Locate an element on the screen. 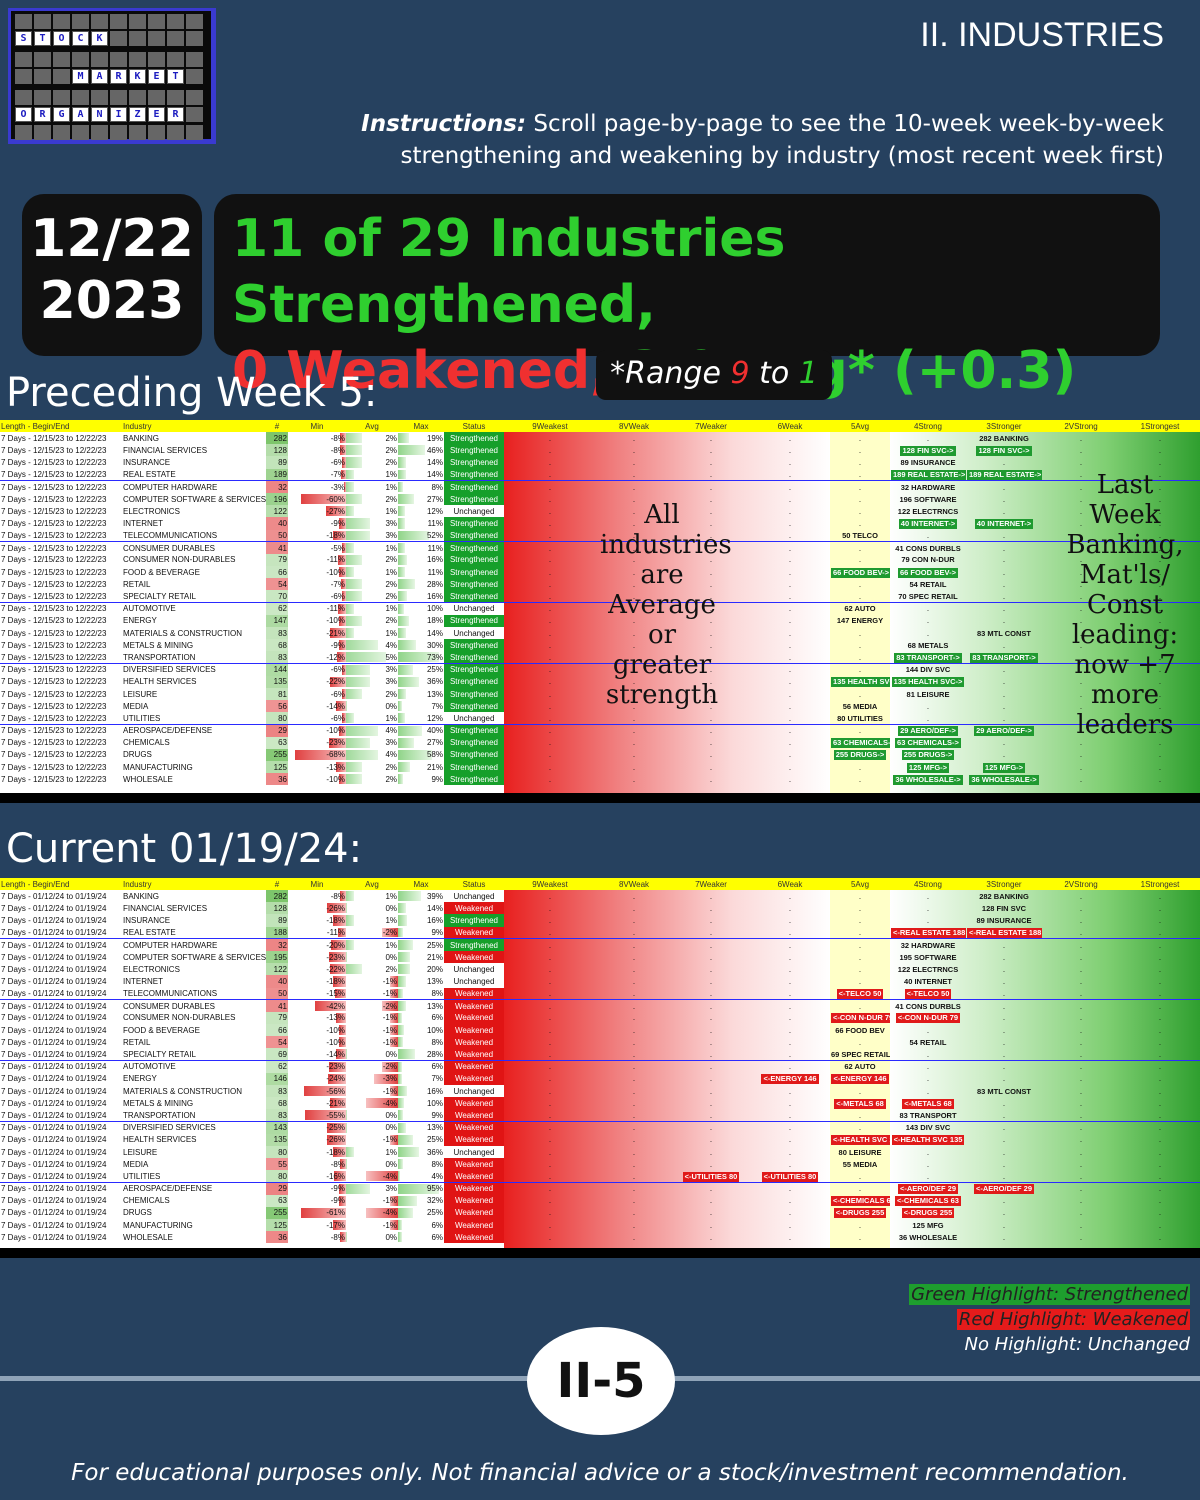 The width and height of the screenshot is (1200, 1500). min-cell: -18% is located at coordinates (317, 920).